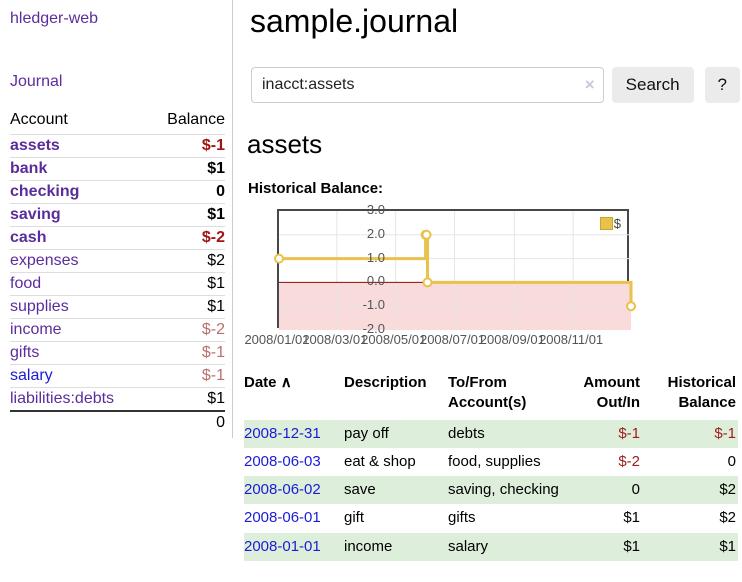 This screenshot has height=582, width=742. Describe the element at coordinates (277, 339) in the screenshot. I see `x-axis-tick-label: 2008/01/01` at that location.